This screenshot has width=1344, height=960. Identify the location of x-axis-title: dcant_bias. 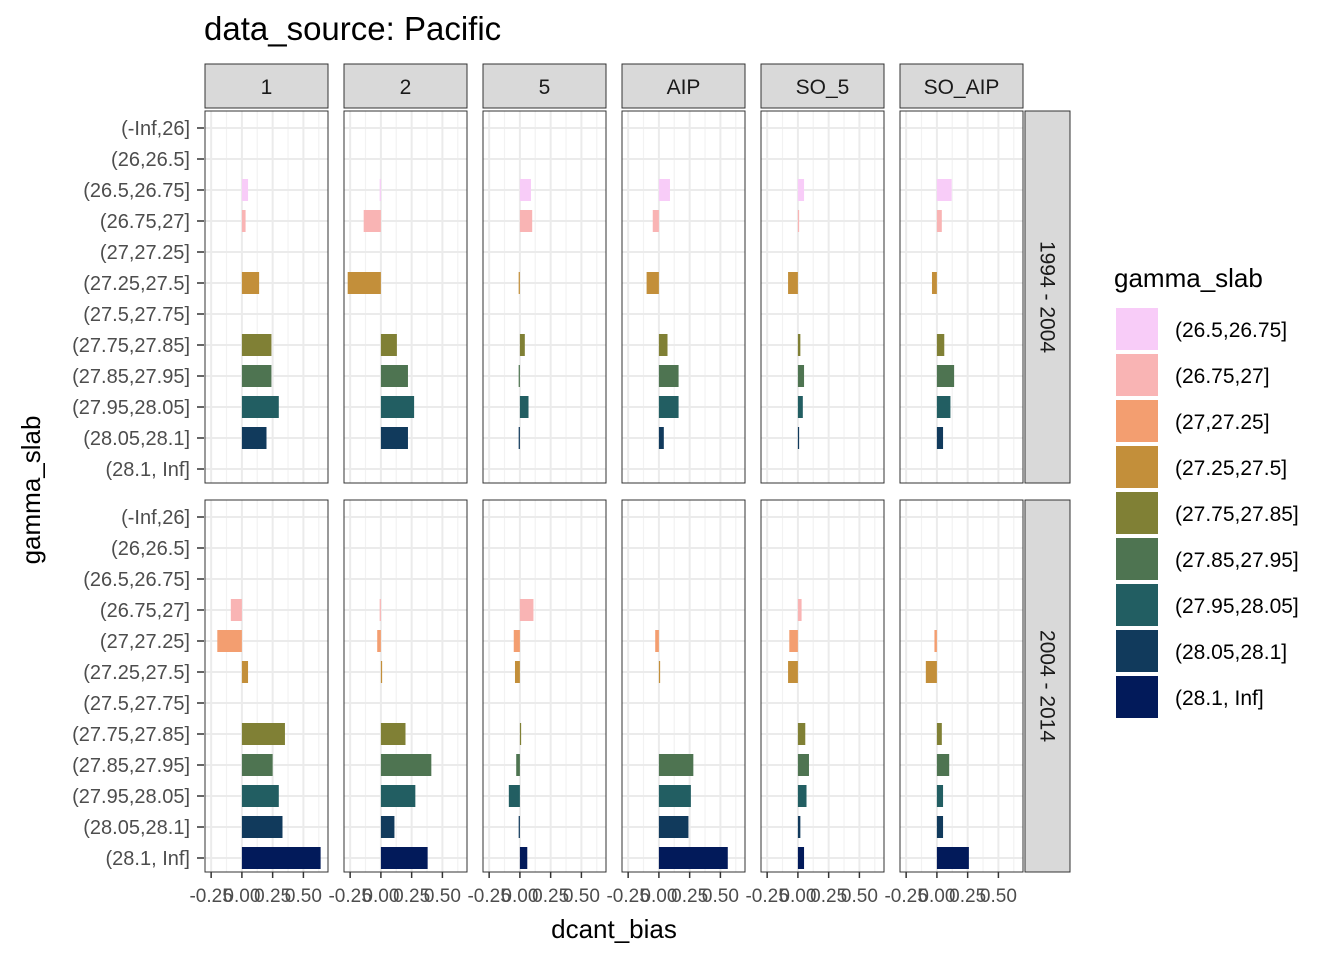
(614, 929).